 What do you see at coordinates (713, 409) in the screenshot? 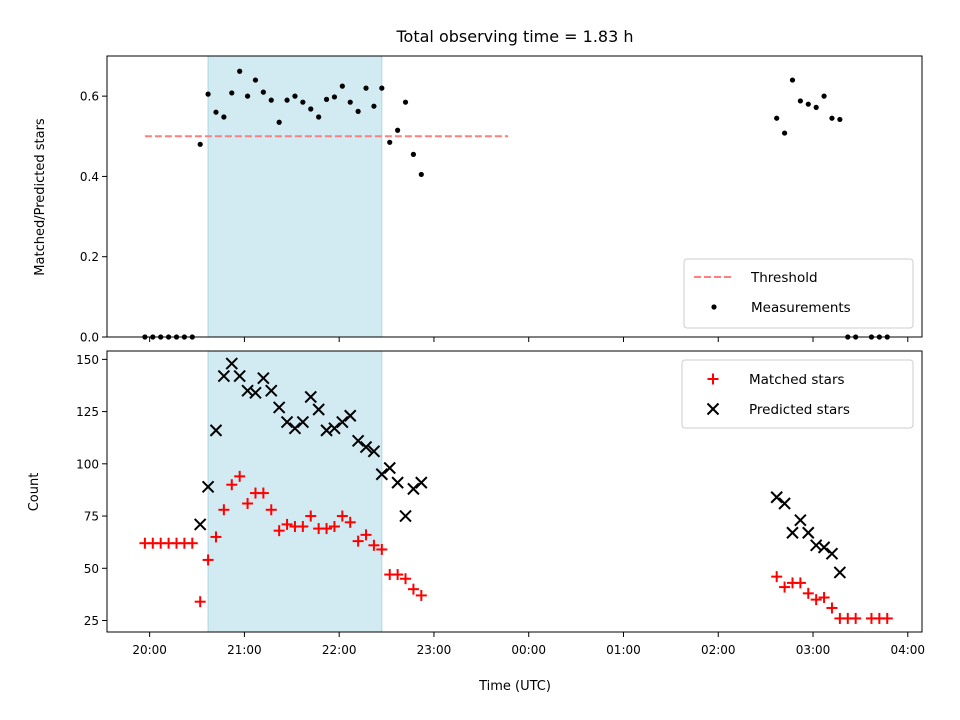
I see `legend-predicted-swatch` at bounding box center [713, 409].